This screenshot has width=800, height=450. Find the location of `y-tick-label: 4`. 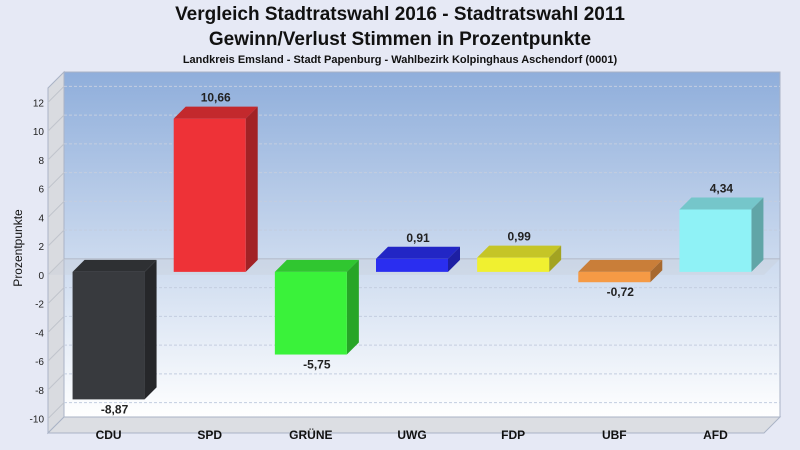

y-tick-label: 4 is located at coordinates (41, 218).